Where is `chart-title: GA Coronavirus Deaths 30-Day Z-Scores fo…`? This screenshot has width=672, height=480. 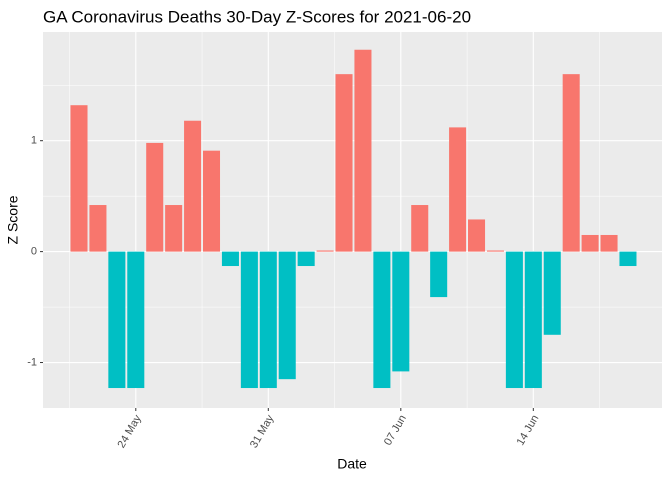 chart-title: GA Coronavirus Deaths 30-Day Z-Scores fo… is located at coordinates (257, 16).